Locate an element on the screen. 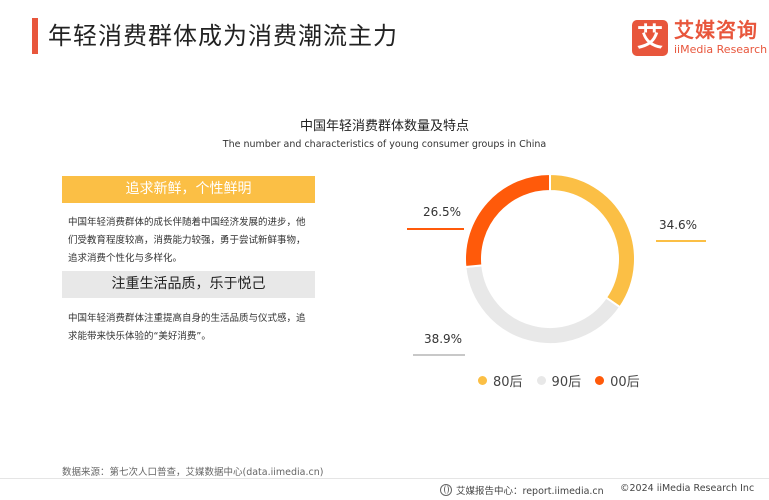 Image resolution: width=769 pixels, height=500 pixels. footer-report-center: 艾媒报告中心：report.iimedia.cn is located at coordinates (522, 490).